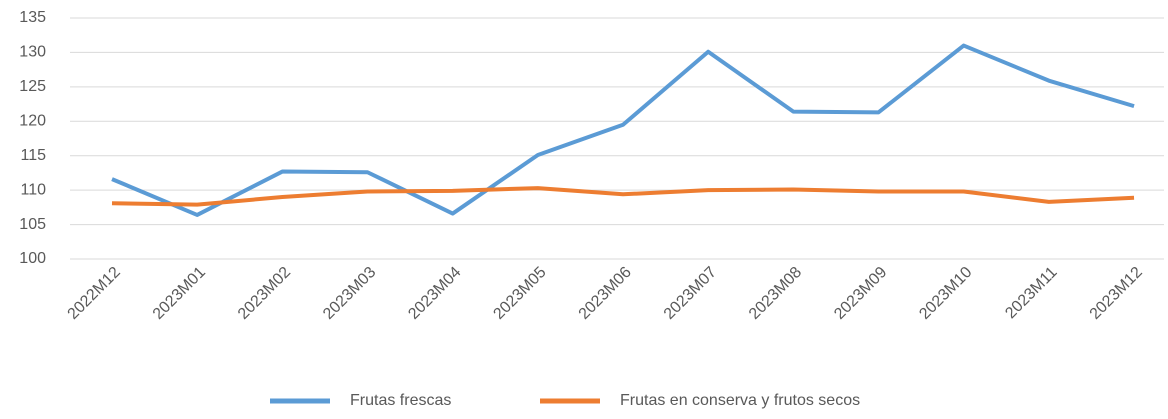 This screenshot has height=419, width=1168. What do you see at coordinates (400, 400) in the screenshot?
I see `legend-label: Frutas frescas` at bounding box center [400, 400].